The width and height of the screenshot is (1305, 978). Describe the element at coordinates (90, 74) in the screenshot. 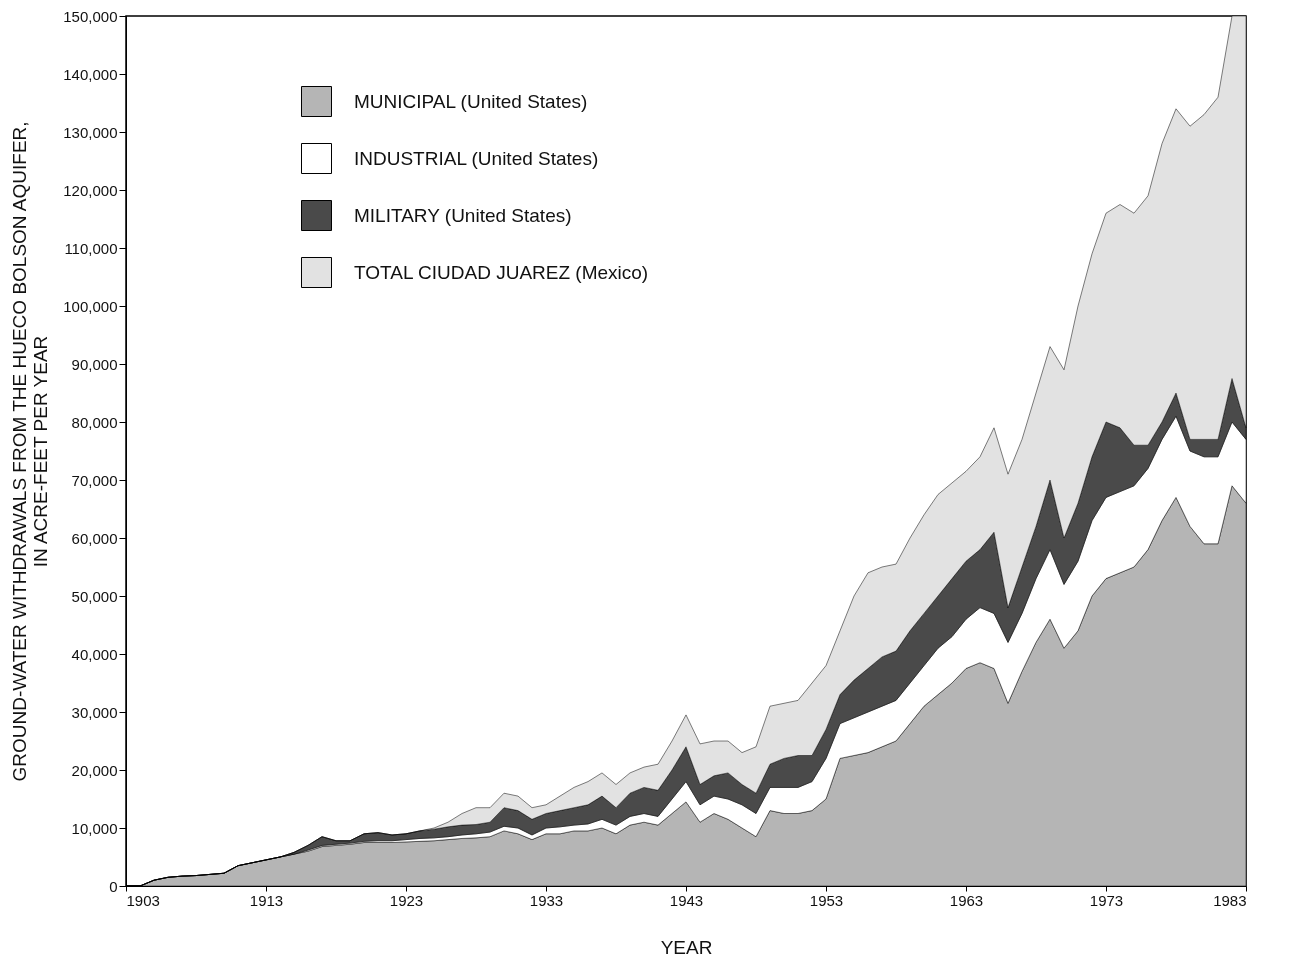

I see `y-tick-label: 140,000` at that location.